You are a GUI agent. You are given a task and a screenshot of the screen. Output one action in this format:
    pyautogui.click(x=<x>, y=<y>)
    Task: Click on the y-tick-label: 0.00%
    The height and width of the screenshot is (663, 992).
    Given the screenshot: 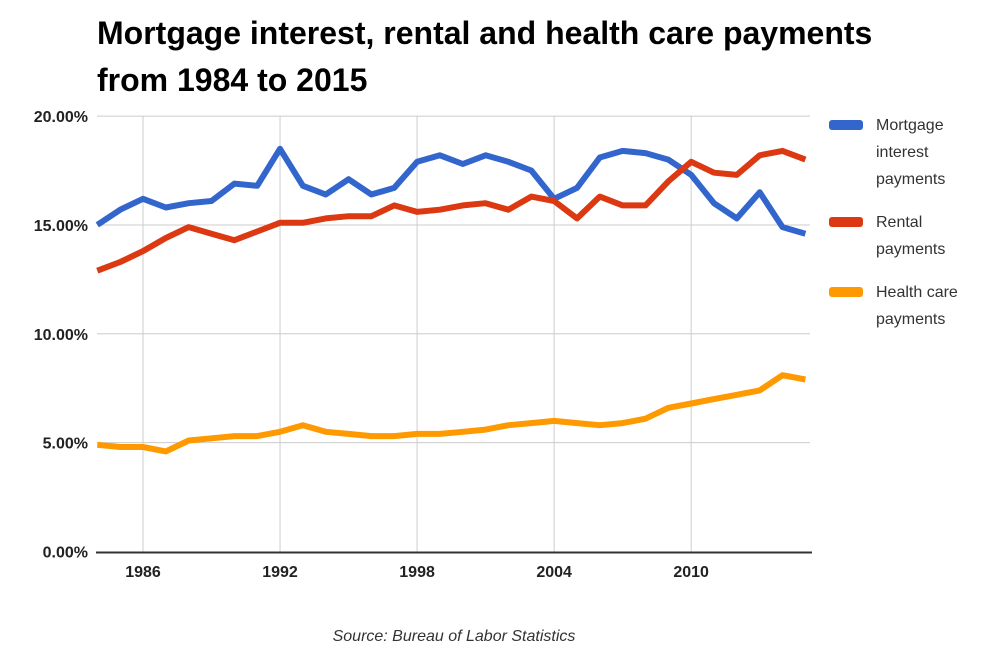 What is the action you would take?
    pyautogui.click(x=65, y=553)
    